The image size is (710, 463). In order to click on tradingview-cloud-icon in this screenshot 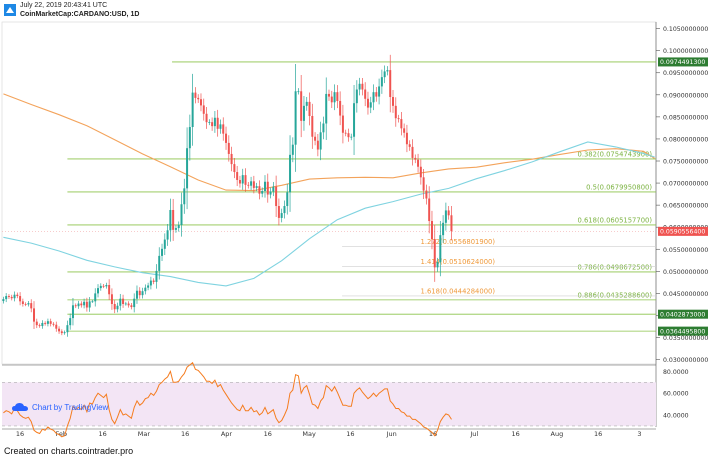, I will do `click(20, 407)`.